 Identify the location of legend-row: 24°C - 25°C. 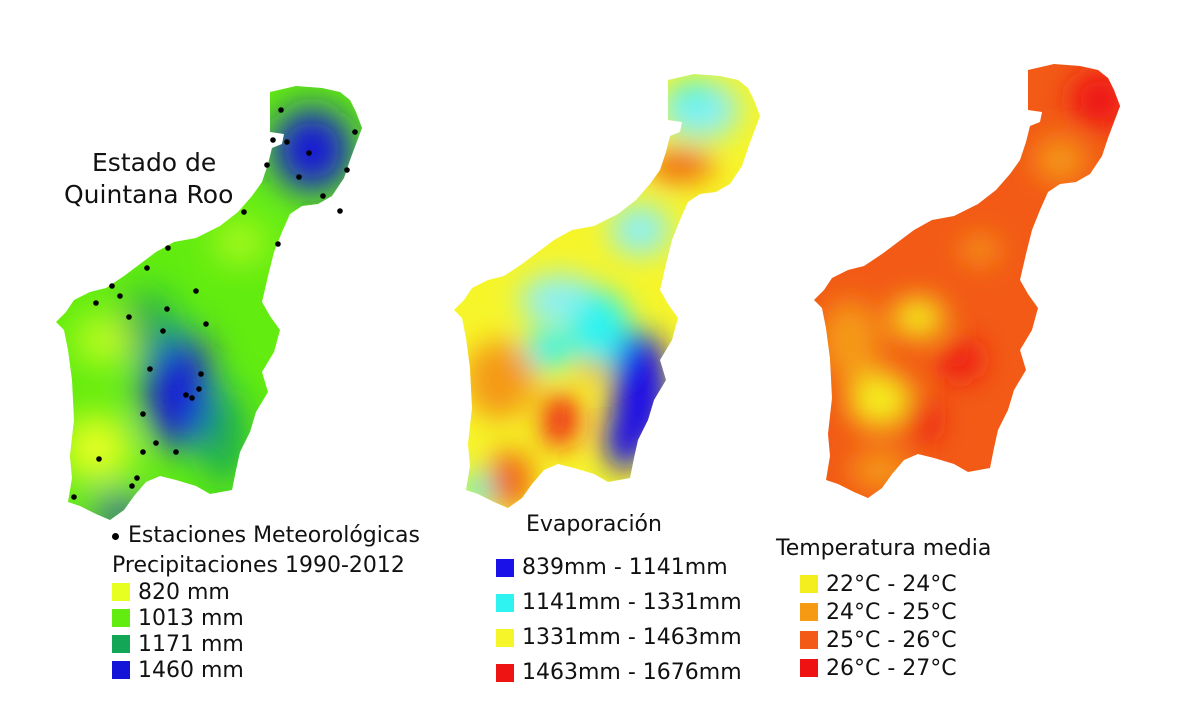
(895, 612).